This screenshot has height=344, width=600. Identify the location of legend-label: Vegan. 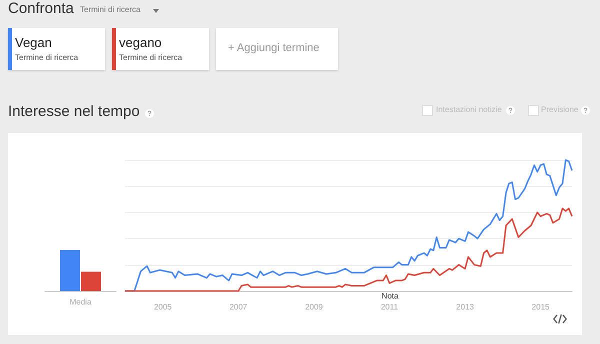
(33, 42).